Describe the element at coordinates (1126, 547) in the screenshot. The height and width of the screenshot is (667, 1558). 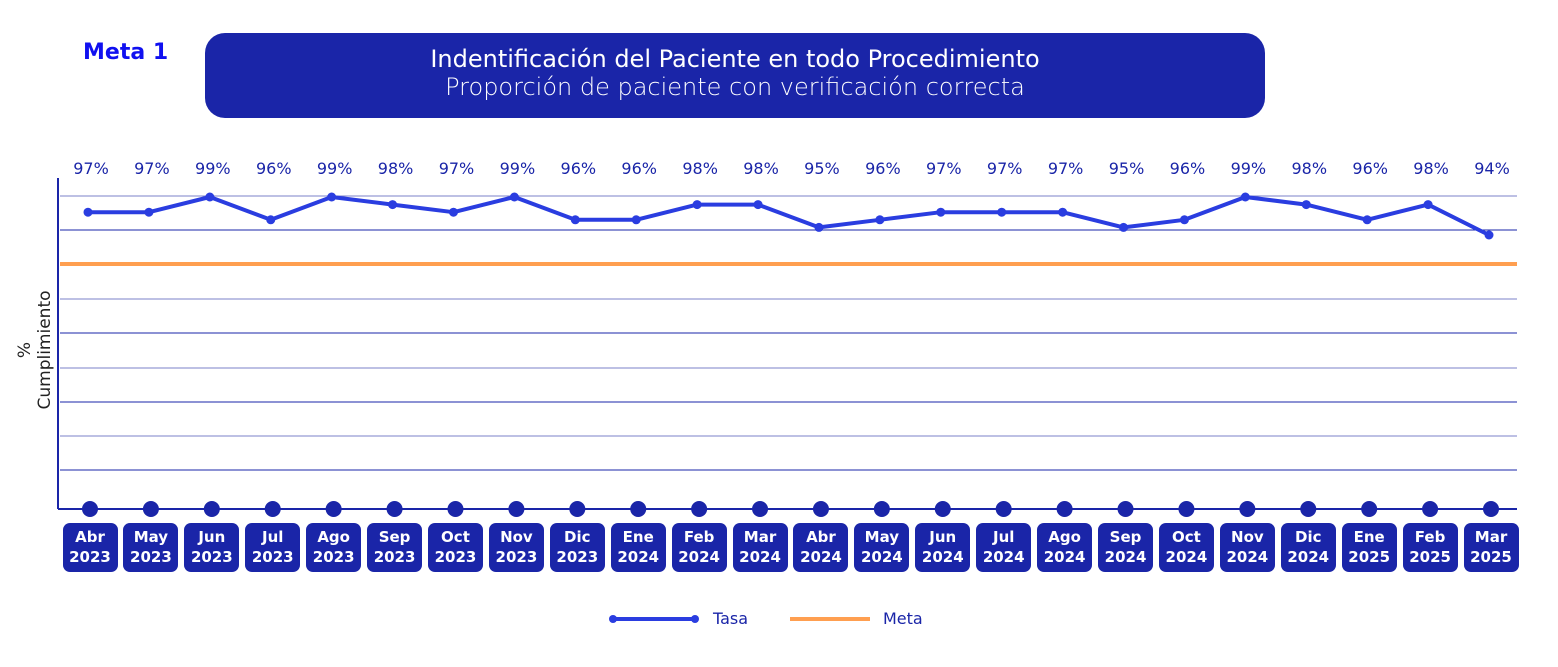
I see `x-tick-label: Sep 2024` at that location.